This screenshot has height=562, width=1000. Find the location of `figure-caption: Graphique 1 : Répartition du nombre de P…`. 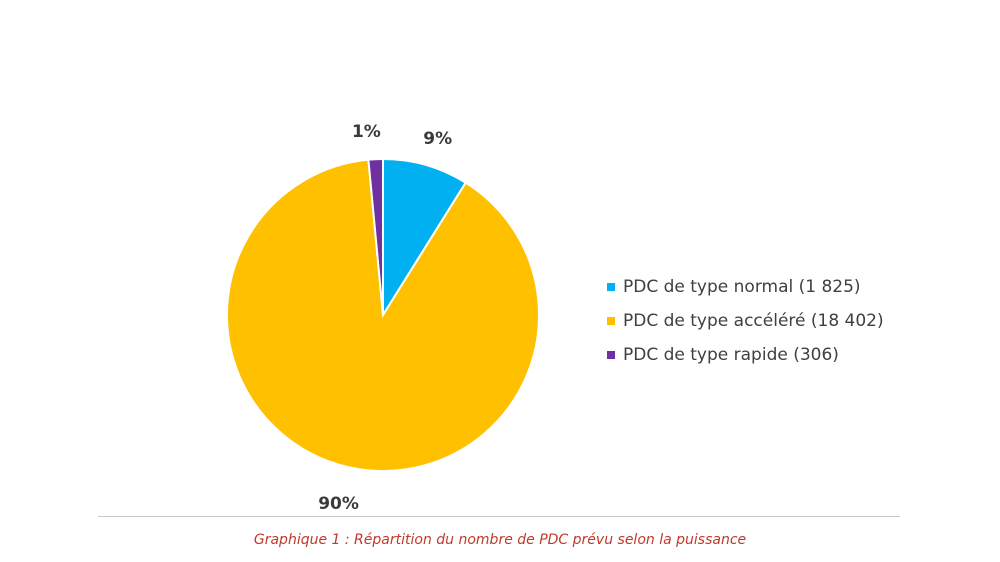

figure-caption: Graphique 1 : Répartition du nombre de P… is located at coordinates (500, 540).